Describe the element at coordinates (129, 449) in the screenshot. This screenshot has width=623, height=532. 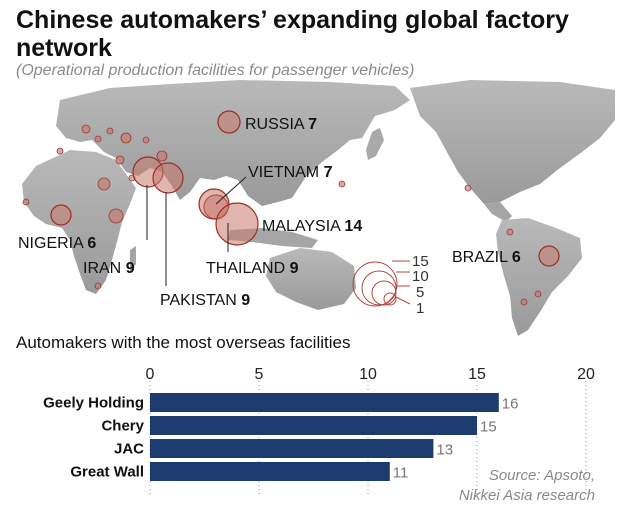
I see `category-label-2: JAC` at that location.